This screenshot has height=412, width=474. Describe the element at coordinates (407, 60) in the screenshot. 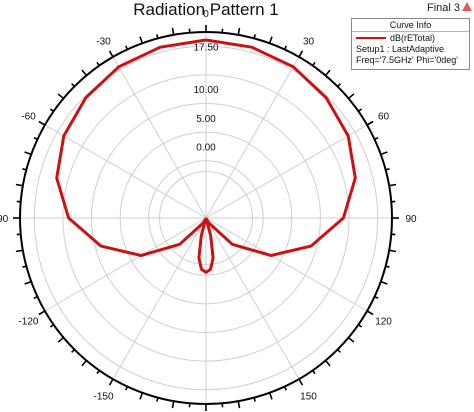

I see `legend-freq-line: Freq='7.5GHz' Phi='0deg'` at that location.